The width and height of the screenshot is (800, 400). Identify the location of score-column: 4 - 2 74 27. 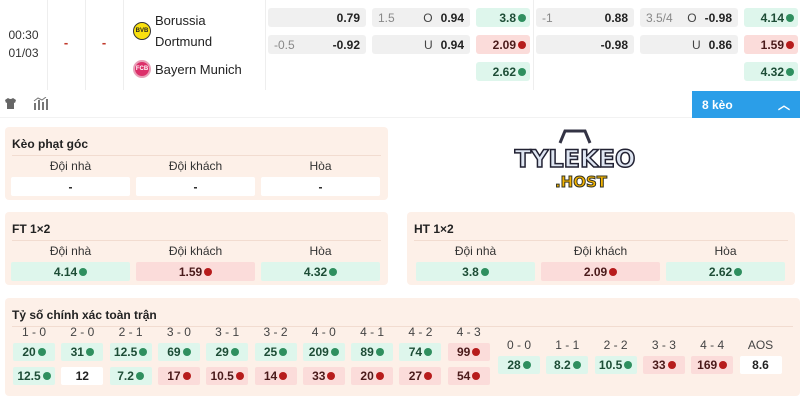
(420, 354).